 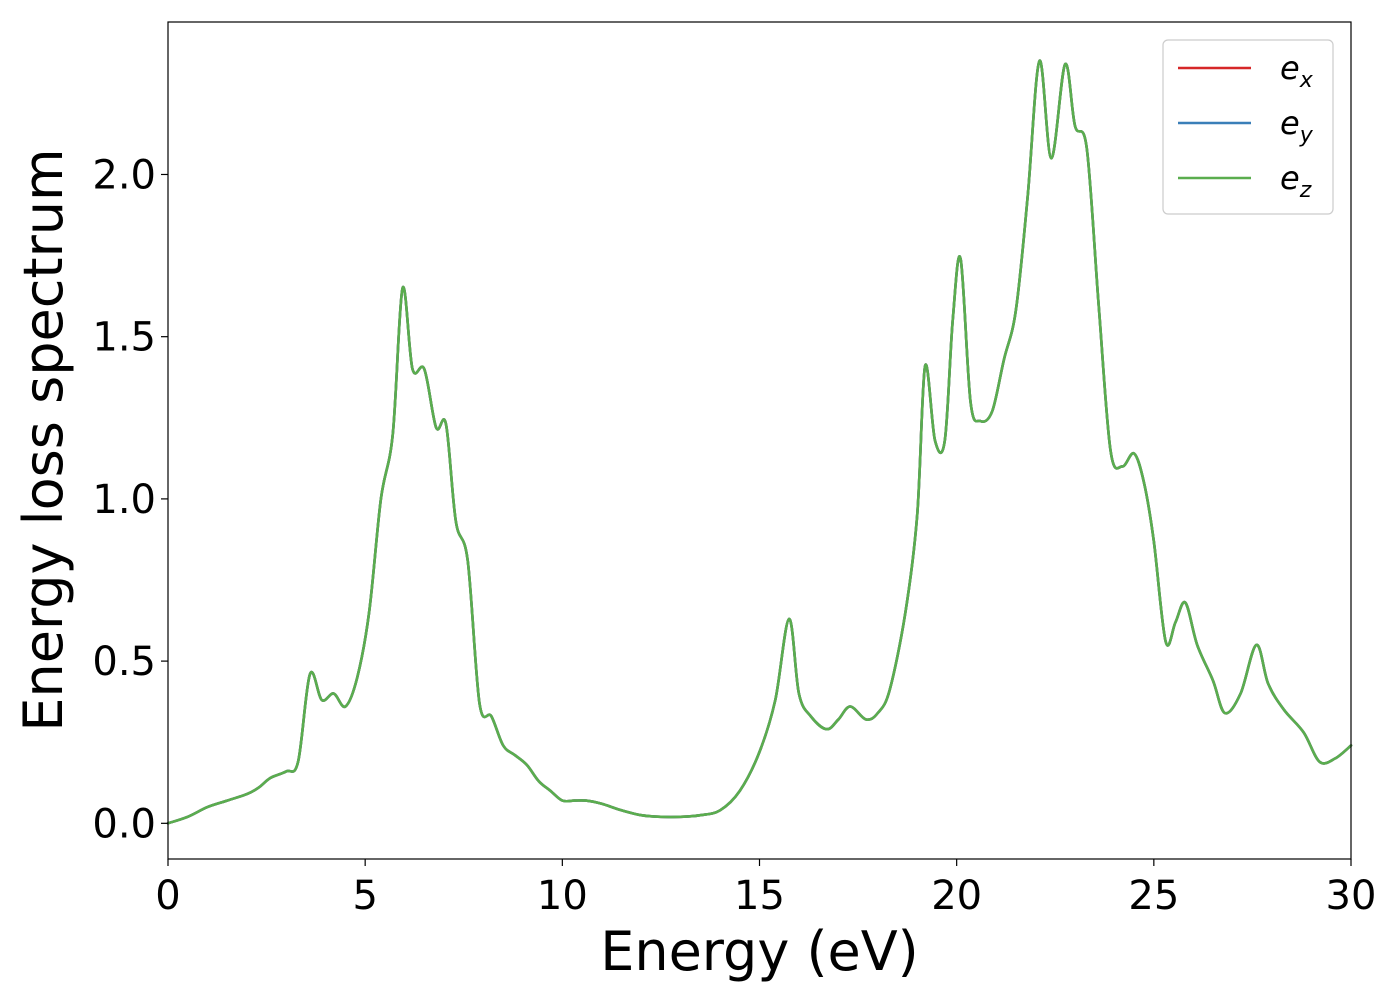 I want to click on x-tick-label: 0, so click(x=167, y=896).